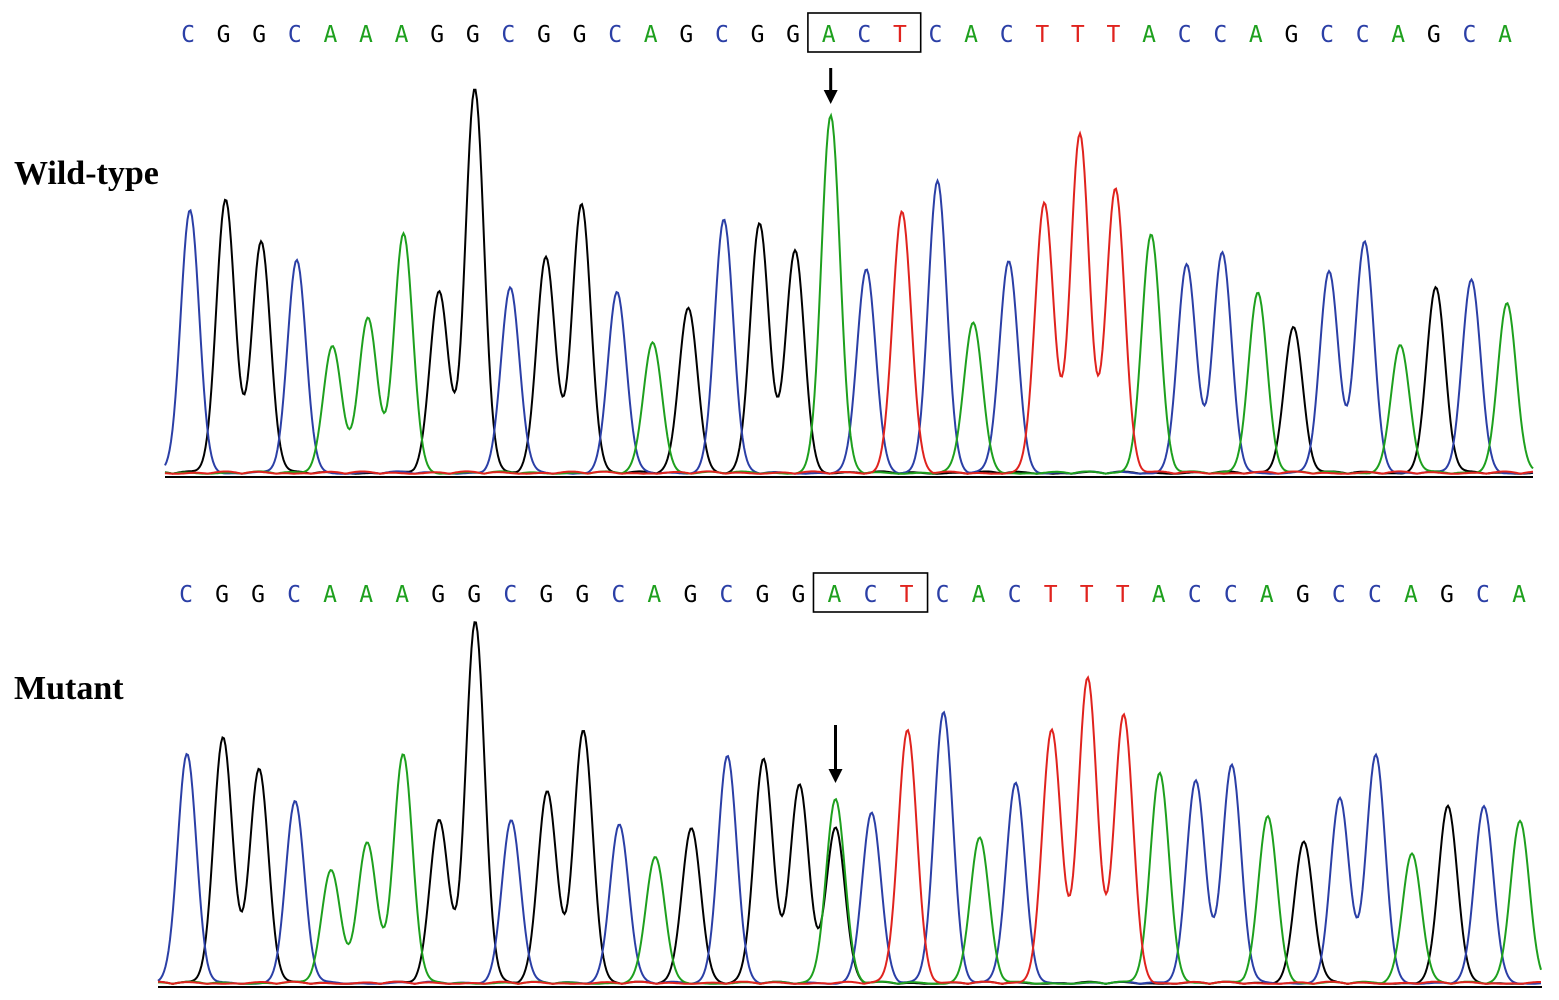 This screenshot has width=1559, height=1000. Describe the element at coordinates (69, 688) in the screenshot. I see `mutant-label: Mutant` at that location.